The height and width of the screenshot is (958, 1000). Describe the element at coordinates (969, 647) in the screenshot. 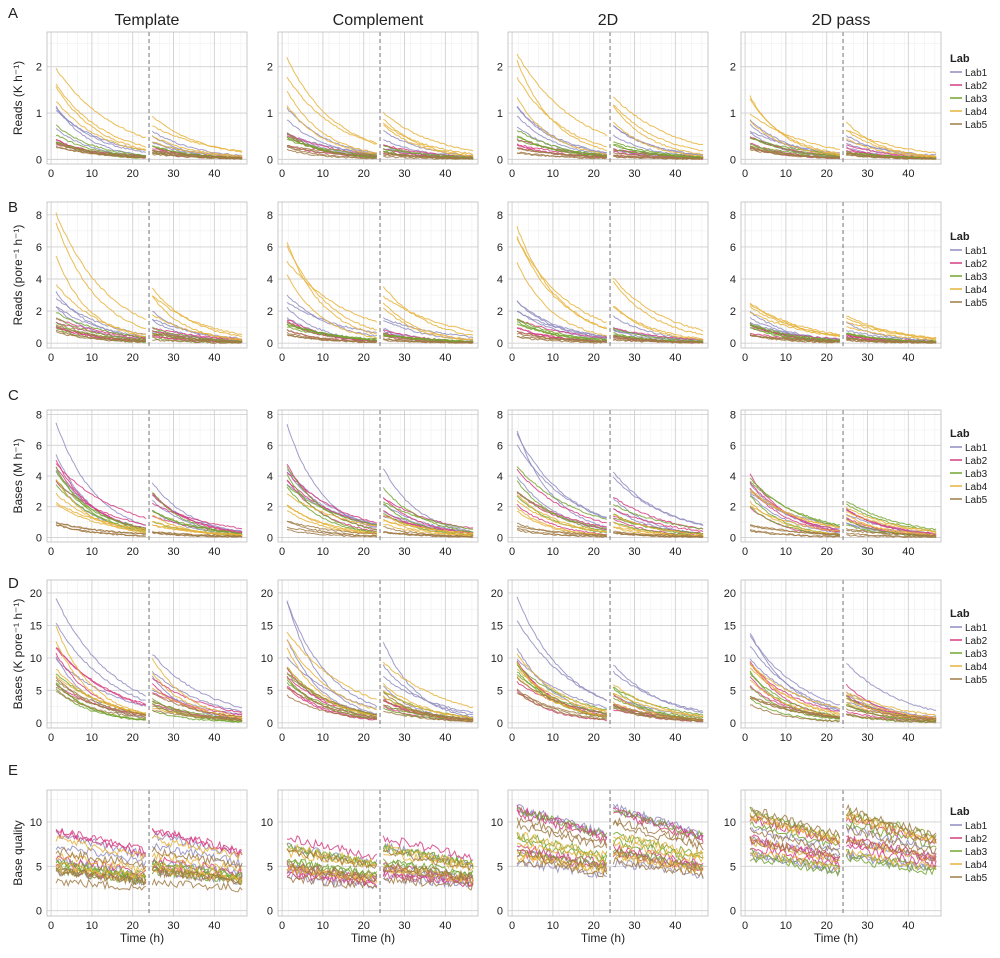

I see `legend-D: Lab Lab1 Lab2 Lab3 Lab4 Lab5` at that location.